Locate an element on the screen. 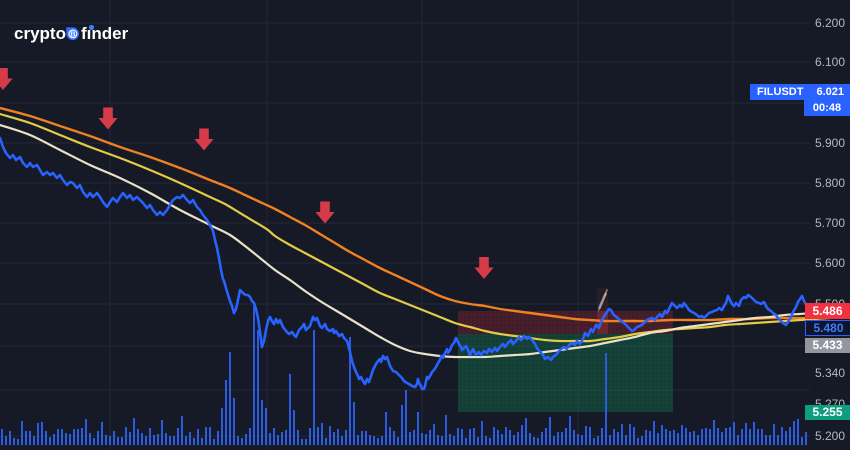 This screenshot has width=850, height=450. svg-text: B is located at coordinates (72, 35).